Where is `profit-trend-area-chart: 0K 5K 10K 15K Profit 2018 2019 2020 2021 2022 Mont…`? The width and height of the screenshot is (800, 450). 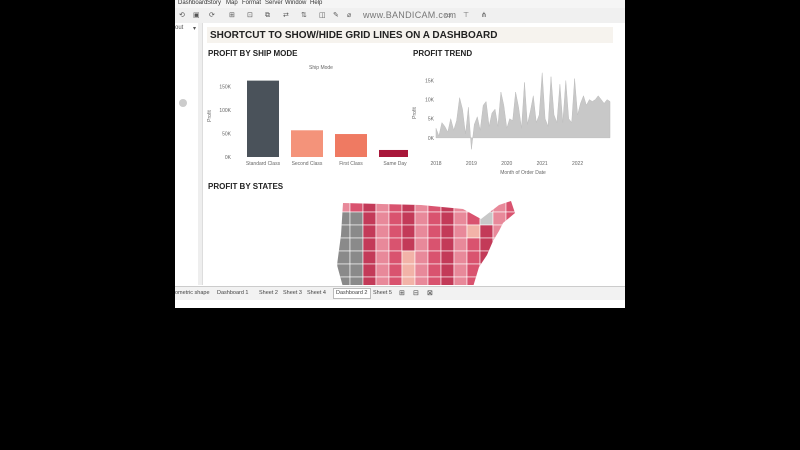 profit-trend-area-chart: 0K 5K 10K 15K Profit 2018 2019 2020 2021 2022 Mont… is located at coordinates (513, 120).